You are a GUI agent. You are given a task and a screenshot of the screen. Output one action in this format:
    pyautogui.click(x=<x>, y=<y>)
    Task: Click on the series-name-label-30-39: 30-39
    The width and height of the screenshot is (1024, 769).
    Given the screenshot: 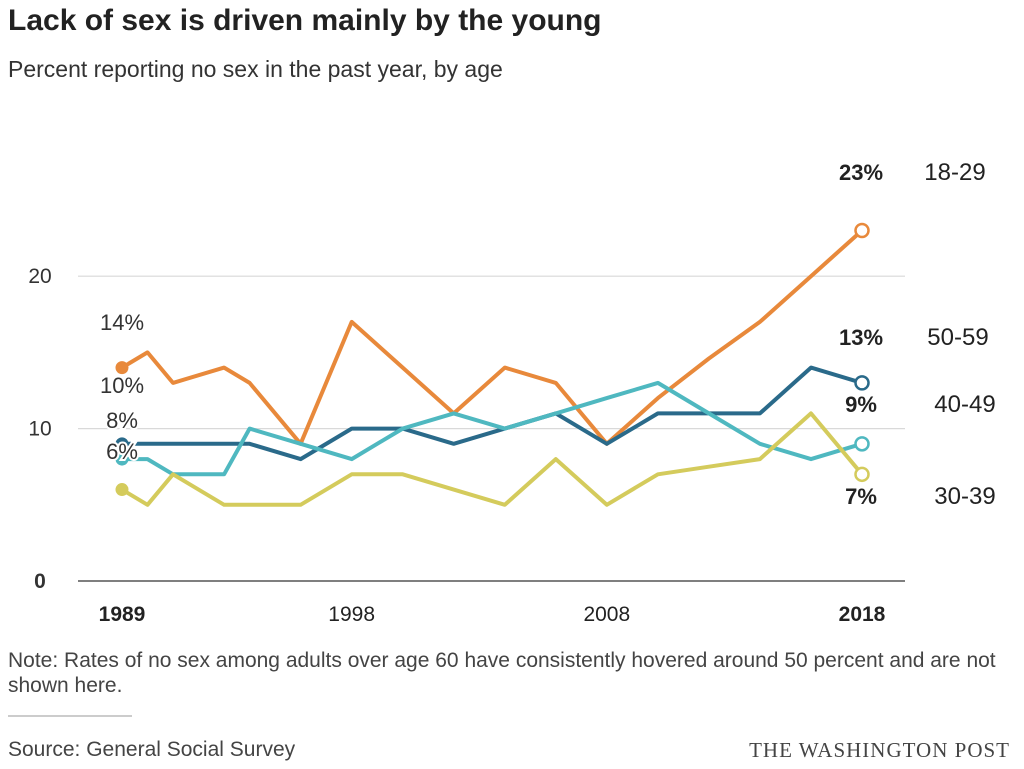 What is the action you would take?
    pyautogui.click(x=964, y=496)
    